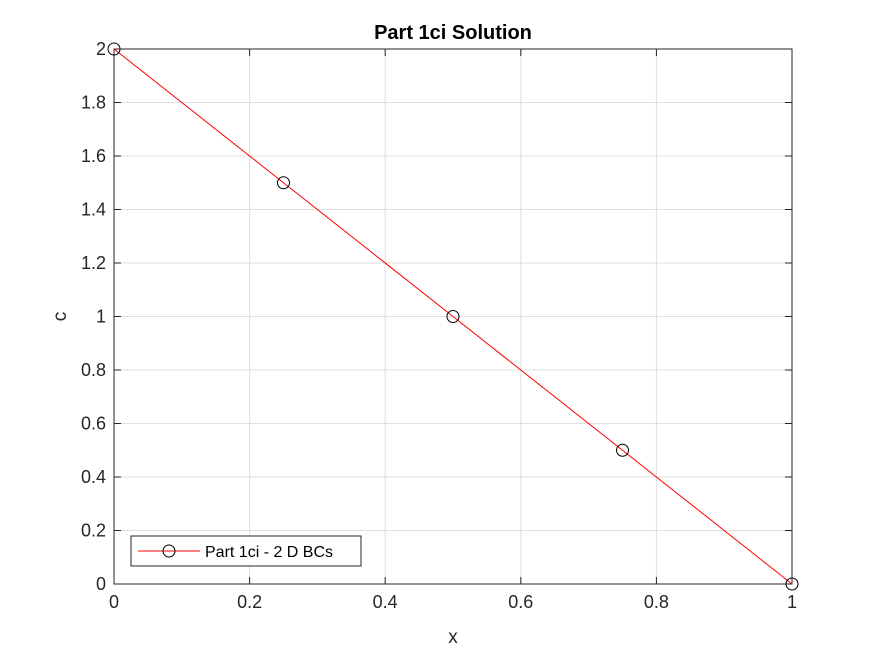 The width and height of the screenshot is (875, 656). I want to click on y-tick-label: 0.4, so click(93, 477).